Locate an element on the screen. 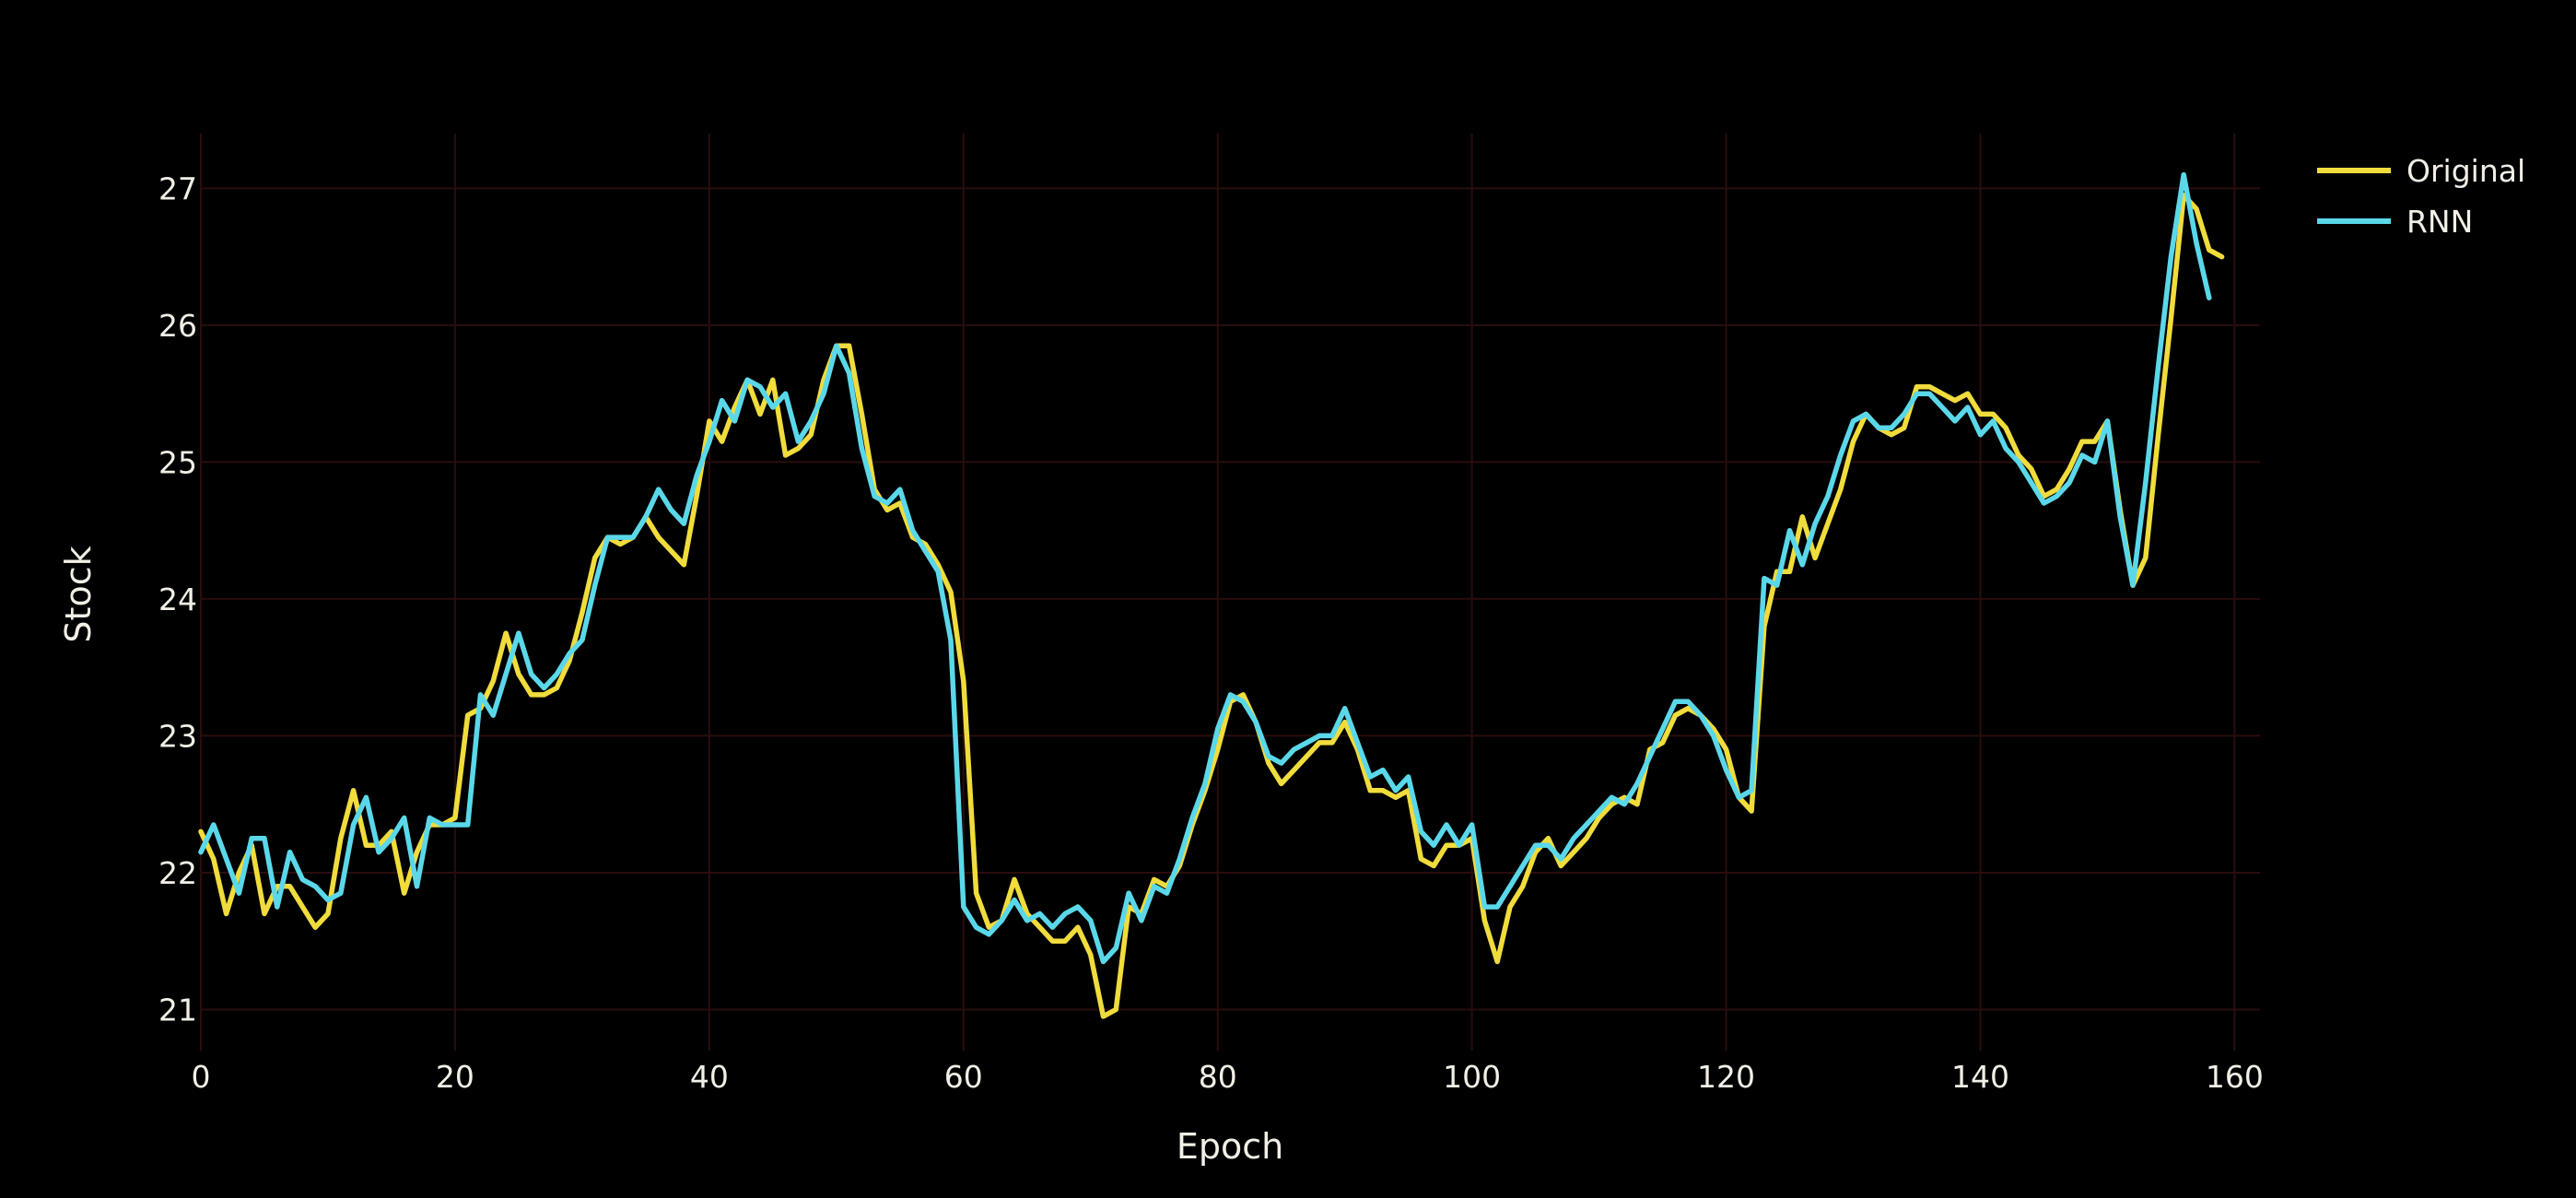  y-tick-label: 21 is located at coordinates (177, 1010).